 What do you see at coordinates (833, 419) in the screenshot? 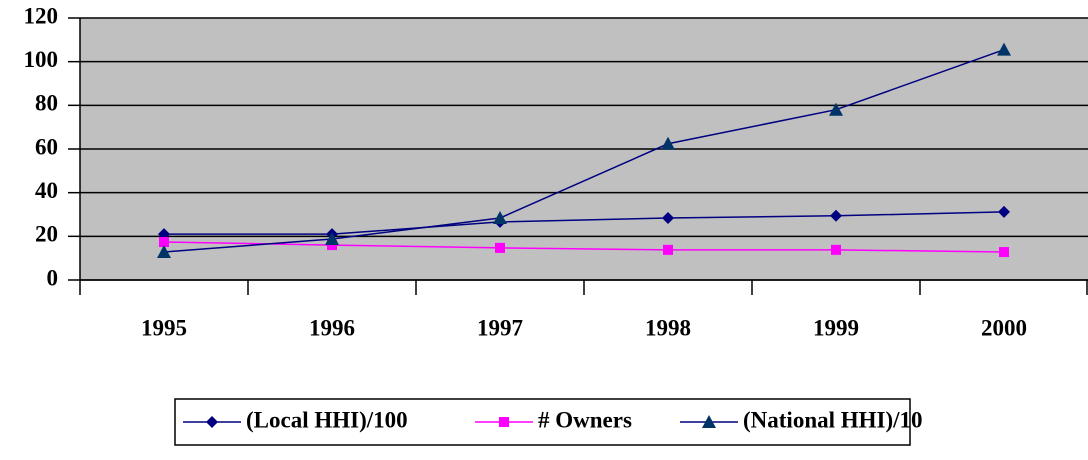
I see `legend-label: (National HHI)/10` at bounding box center [833, 419].